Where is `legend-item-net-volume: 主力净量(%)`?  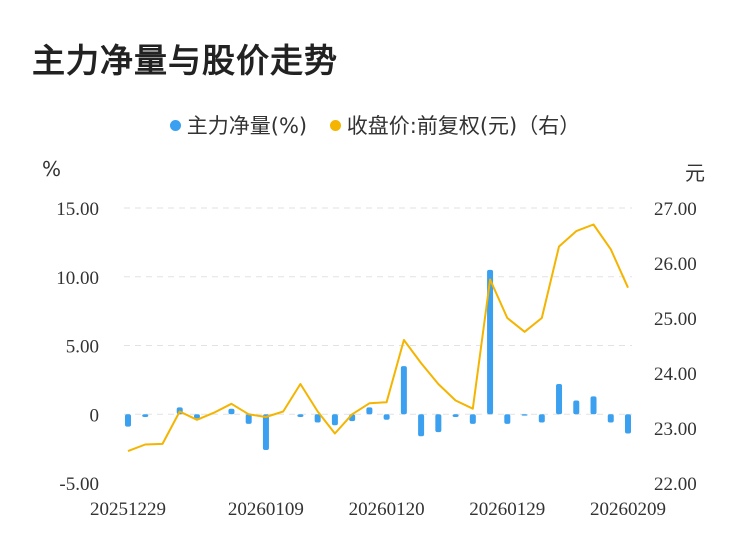
legend-item-net-volume: 主力净量(%) is located at coordinates (238, 125).